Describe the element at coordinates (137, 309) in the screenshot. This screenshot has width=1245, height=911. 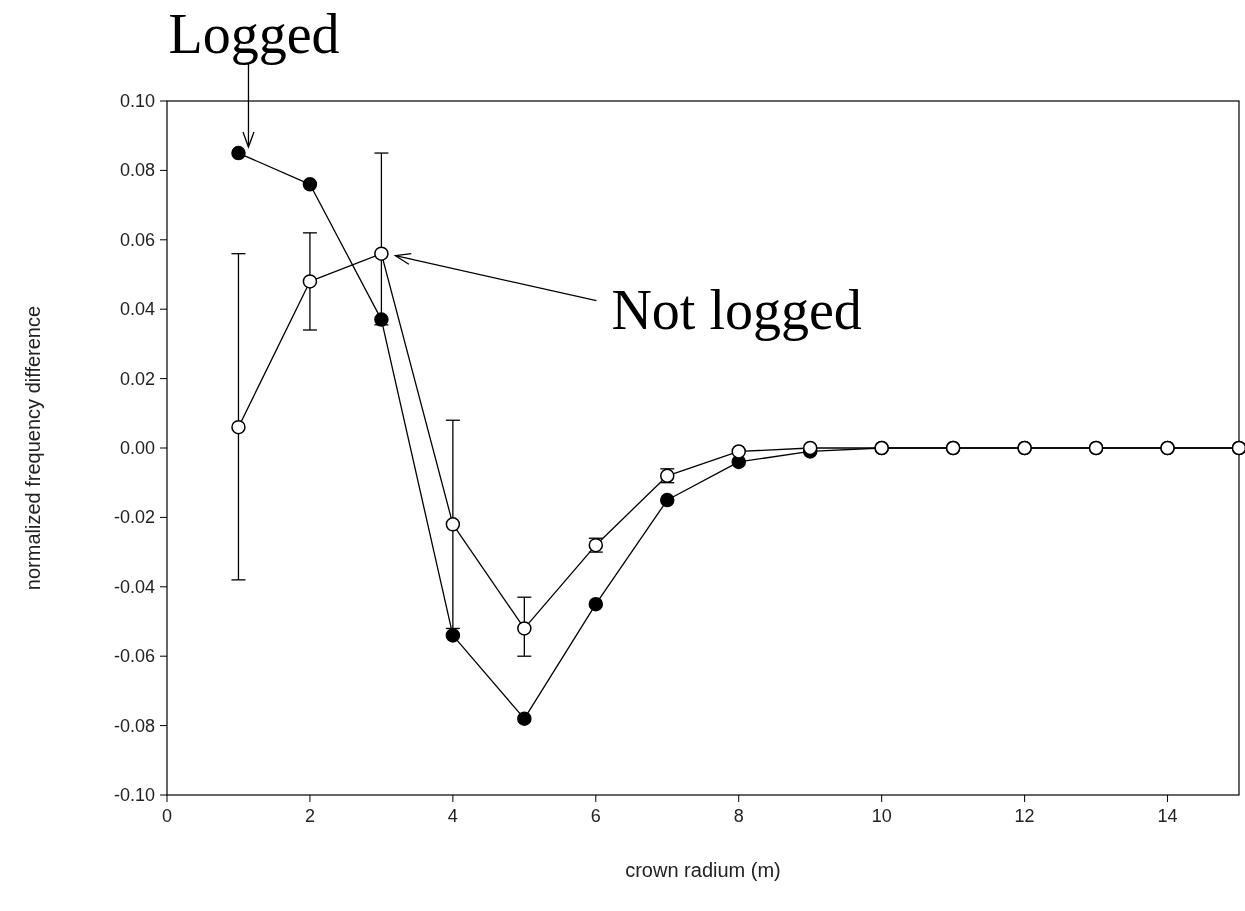
I see `y-tick-label: 0.04` at that location.